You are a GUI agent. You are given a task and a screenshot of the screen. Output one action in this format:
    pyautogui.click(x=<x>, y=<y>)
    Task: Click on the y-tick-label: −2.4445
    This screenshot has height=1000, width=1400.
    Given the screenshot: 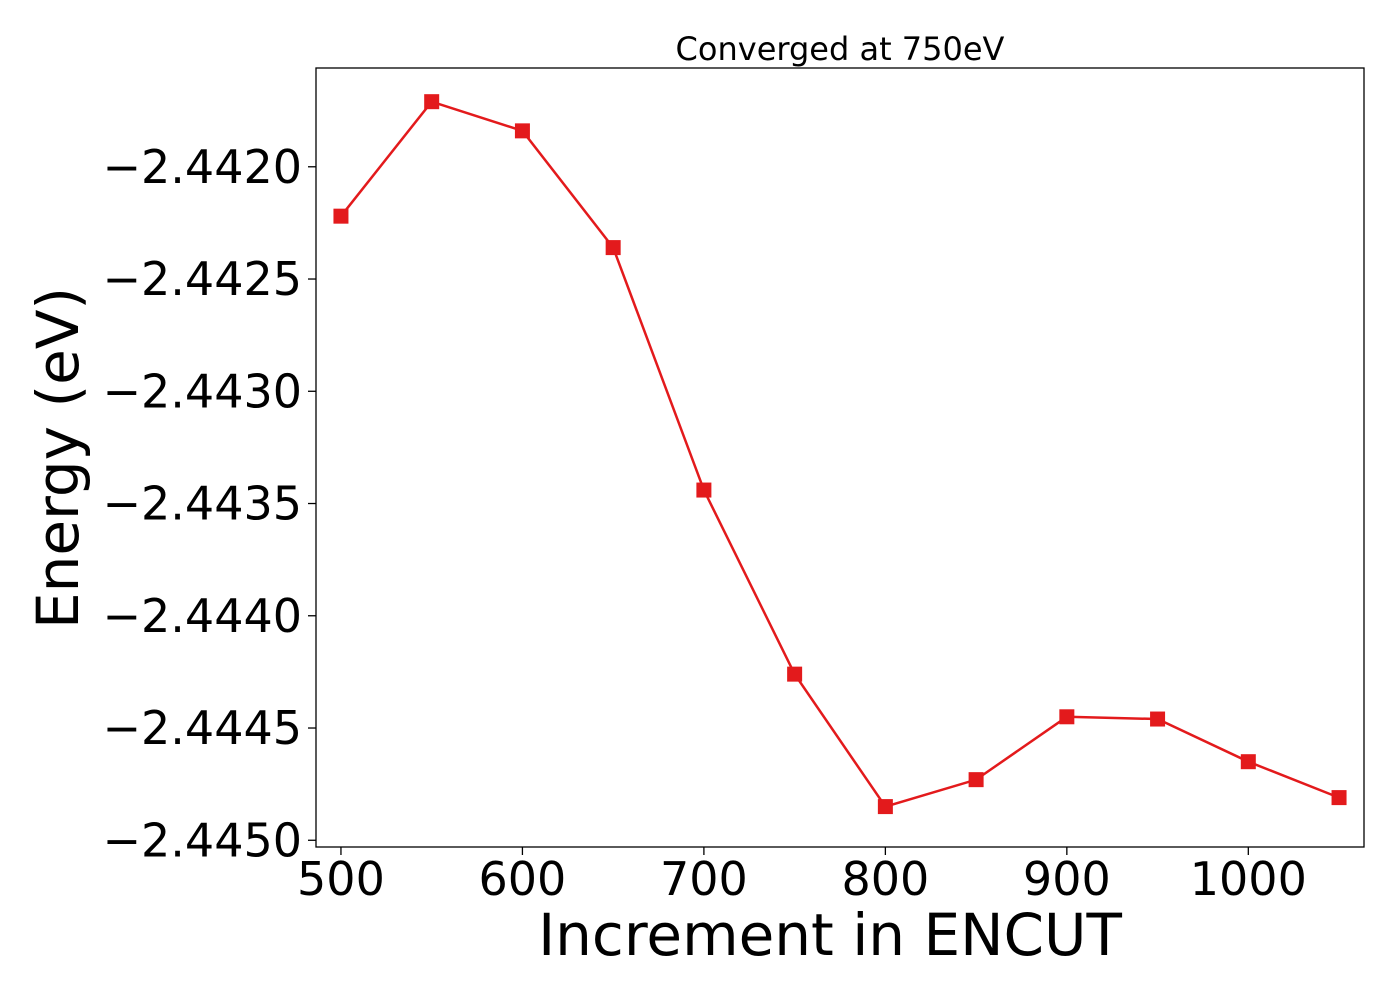 What is the action you would take?
    pyautogui.click(x=203, y=728)
    